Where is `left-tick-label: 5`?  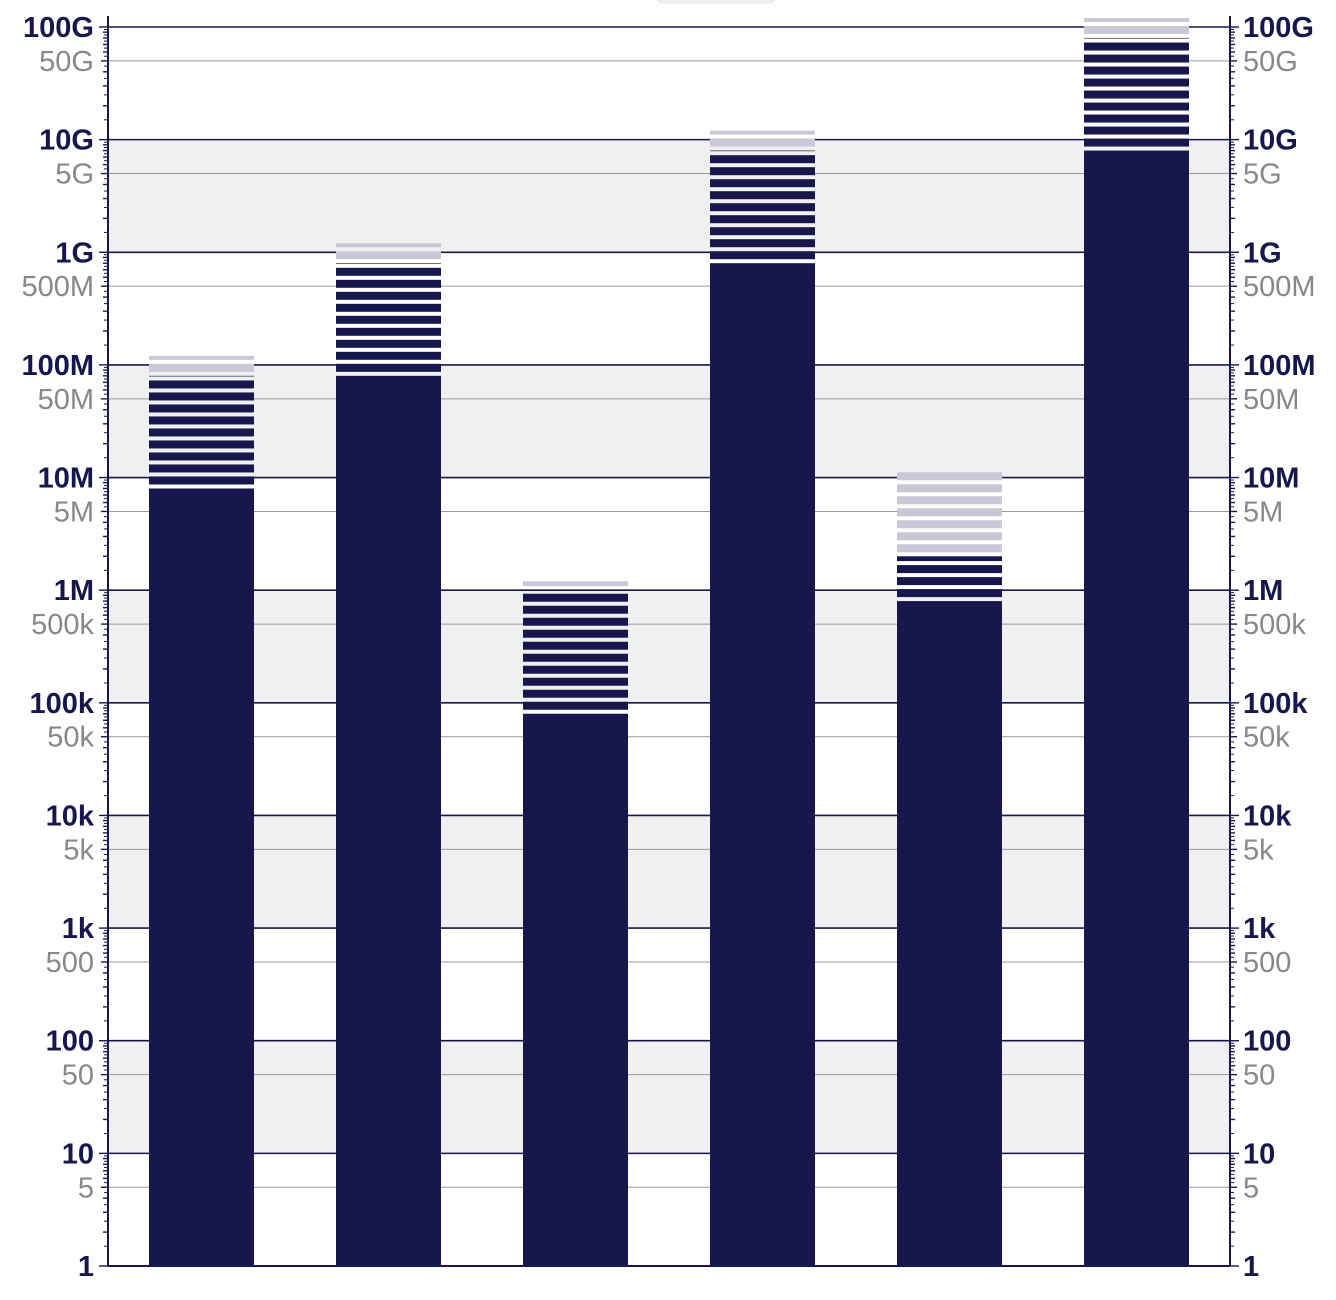 left-tick-label: 5 is located at coordinates (86, 1188).